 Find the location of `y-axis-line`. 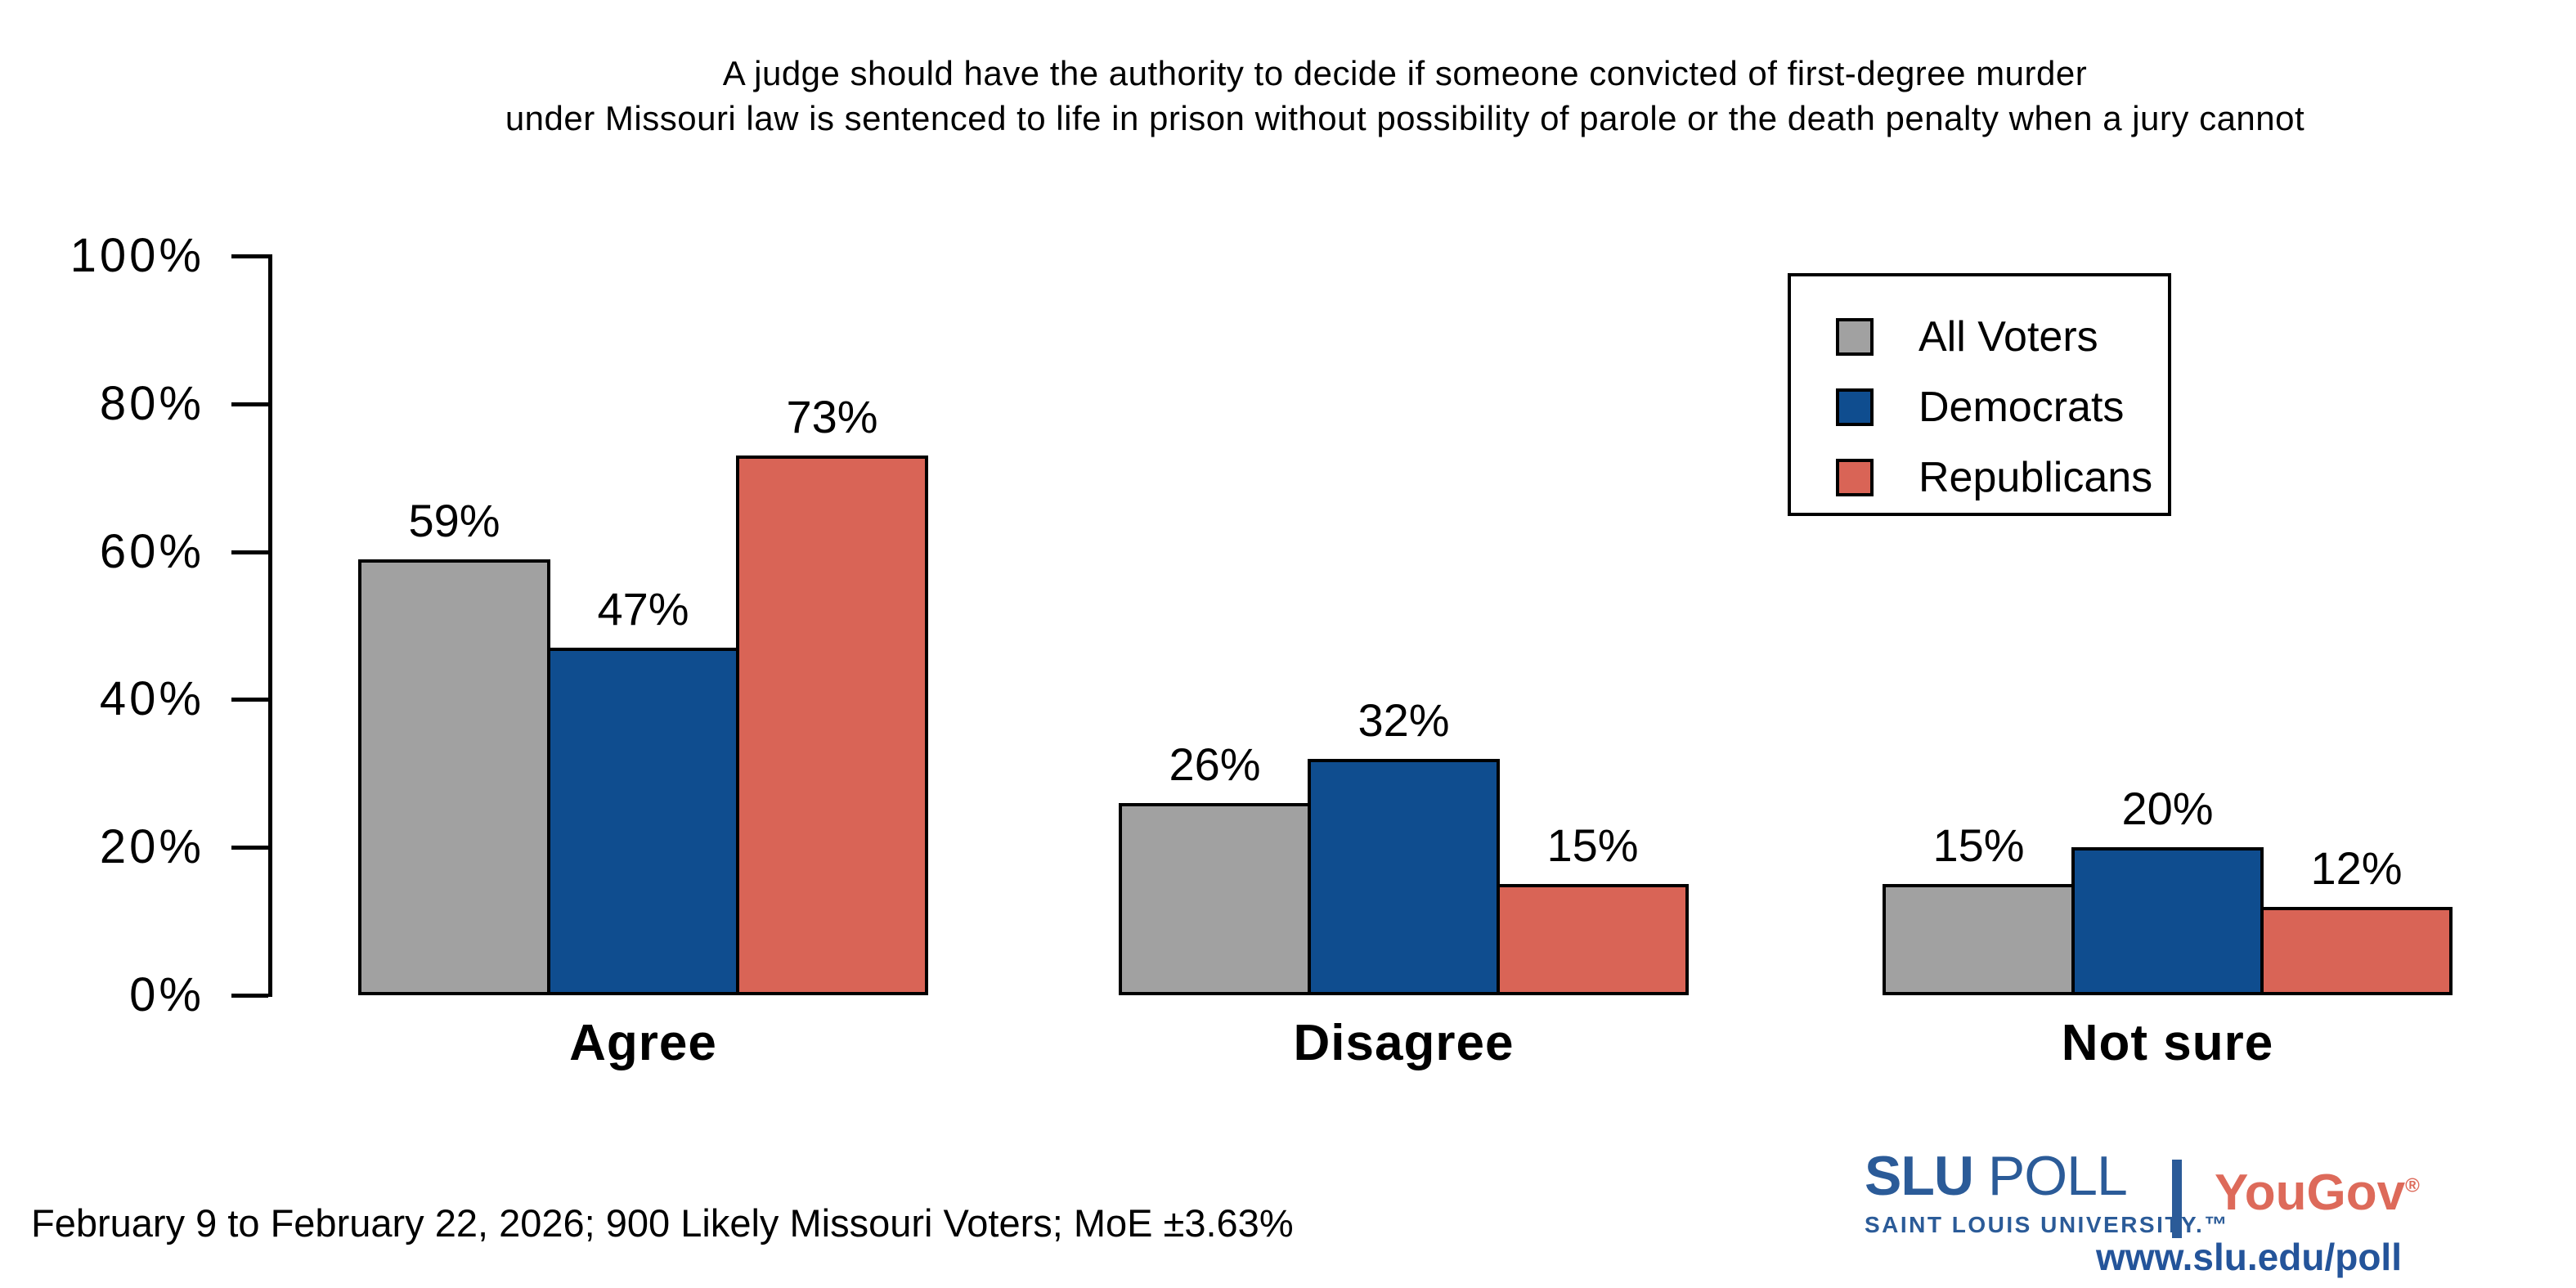

y-axis-line is located at coordinates (270, 625).